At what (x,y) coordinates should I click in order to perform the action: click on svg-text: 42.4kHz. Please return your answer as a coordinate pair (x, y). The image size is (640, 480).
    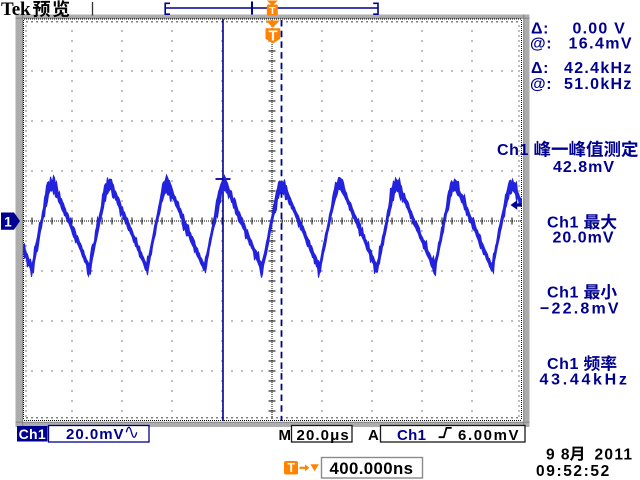
    Looking at the image, I should click on (598, 68).